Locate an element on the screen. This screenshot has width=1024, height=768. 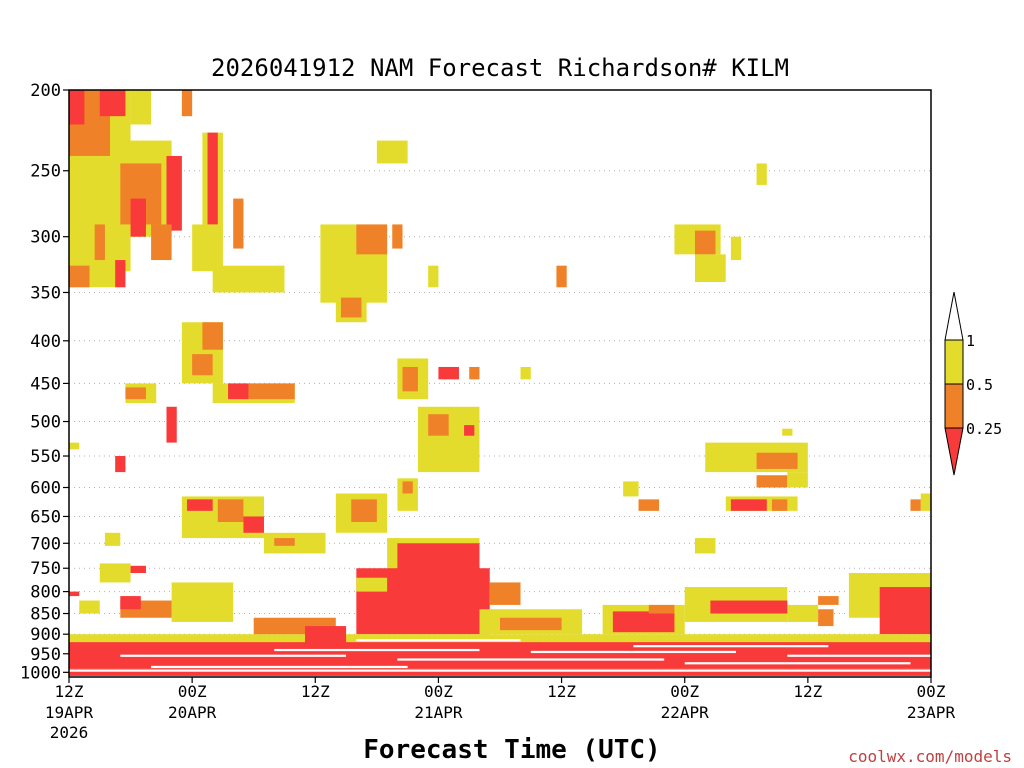
x-tick-date: 23APR is located at coordinates (931, 712).